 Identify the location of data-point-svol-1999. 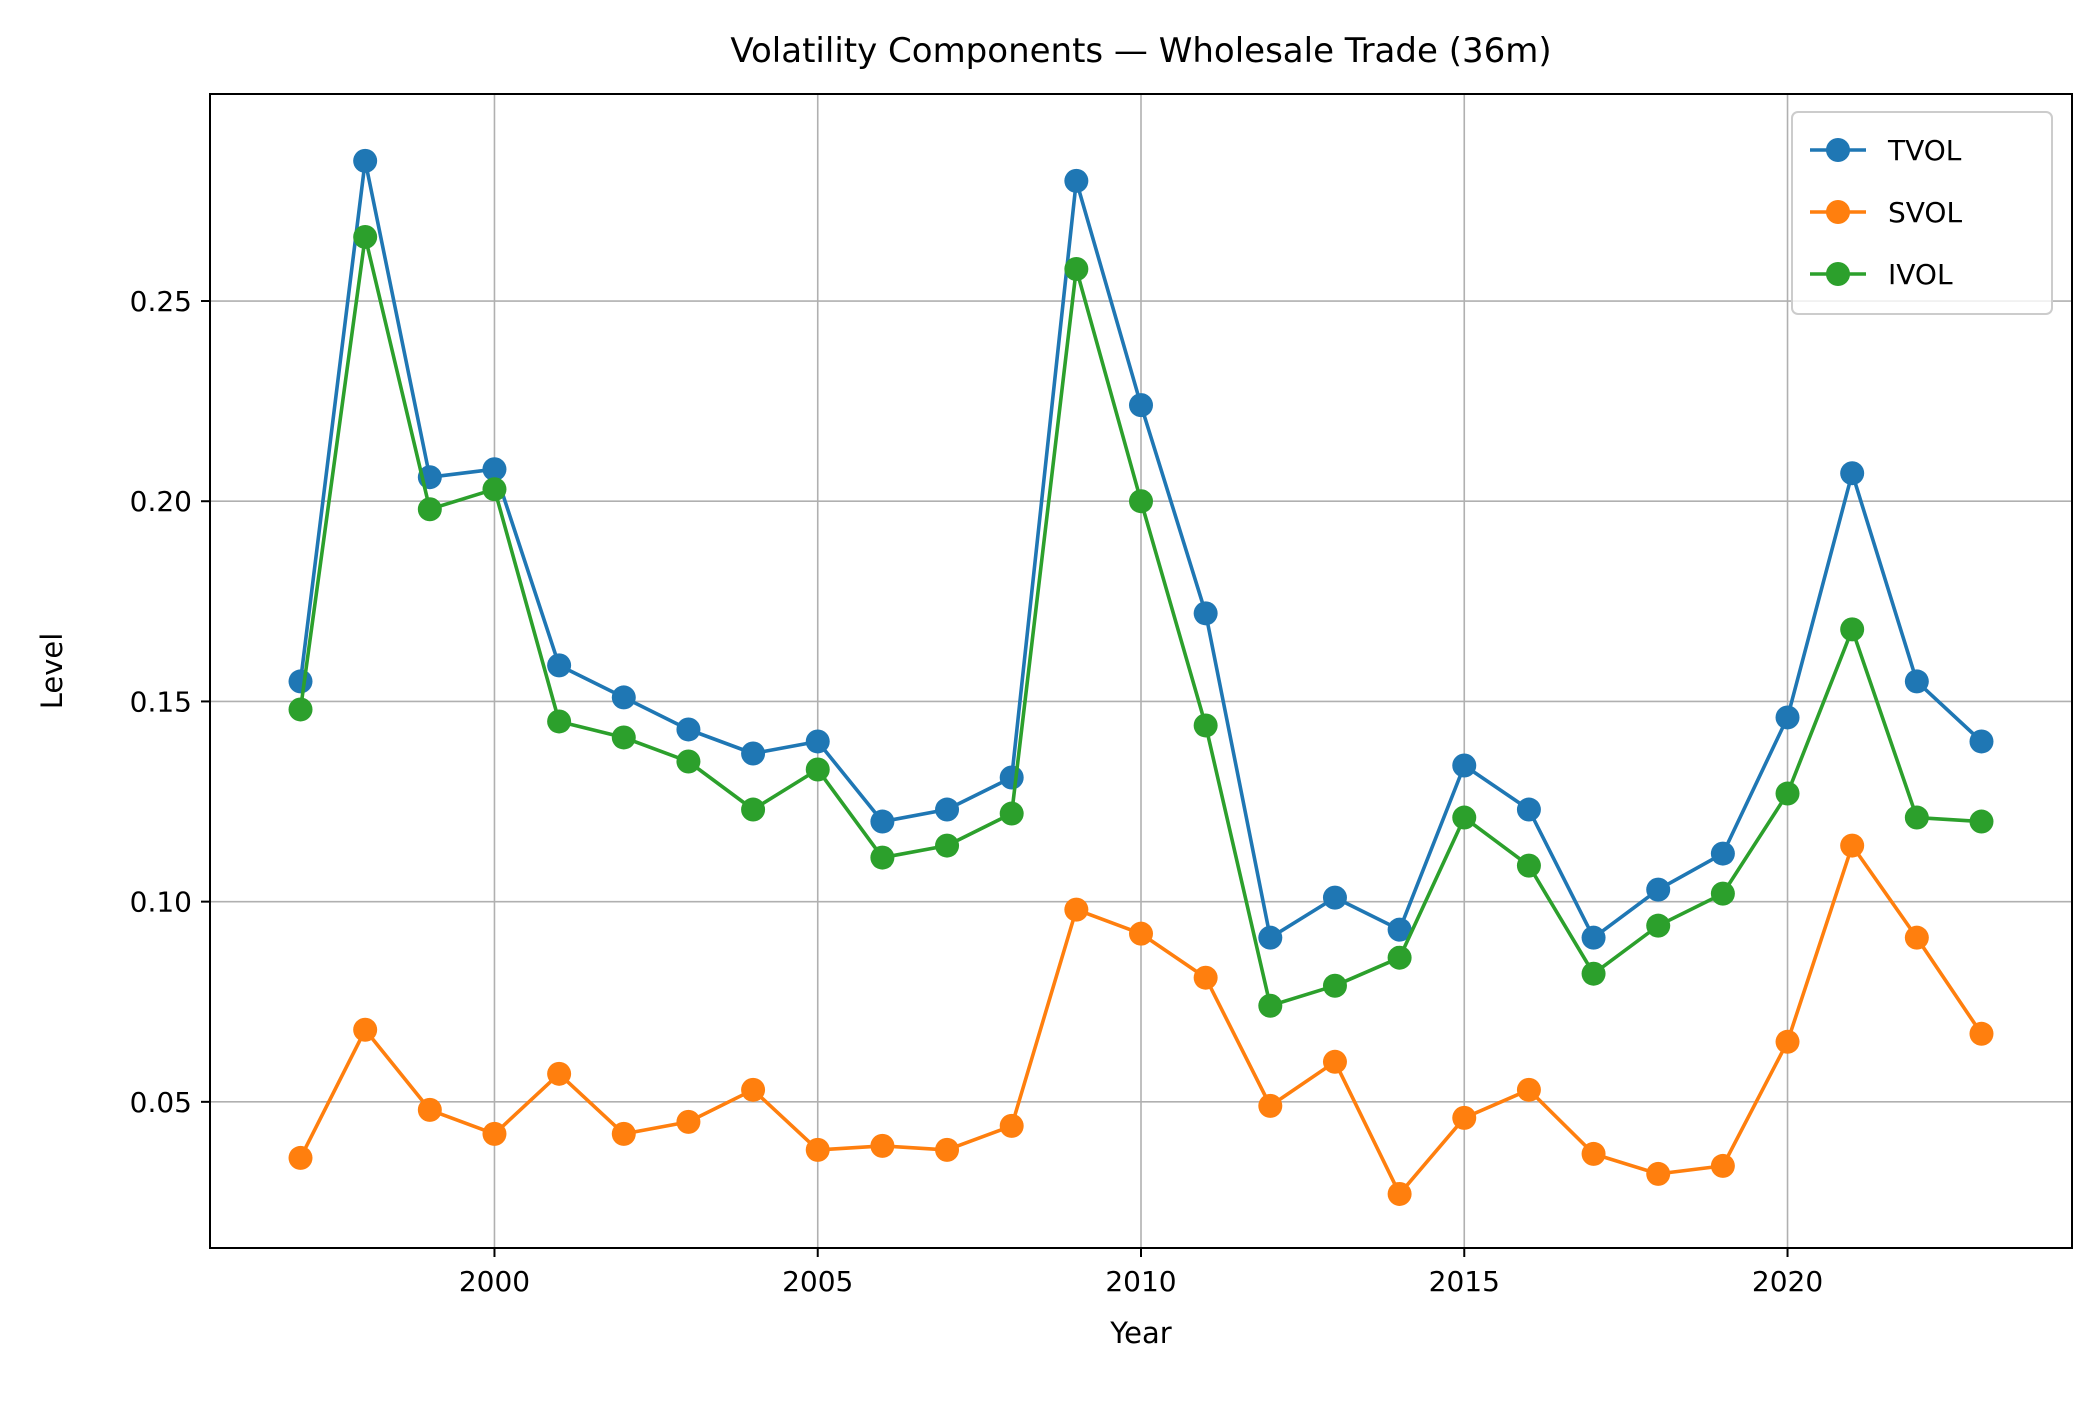
(429, 1109).